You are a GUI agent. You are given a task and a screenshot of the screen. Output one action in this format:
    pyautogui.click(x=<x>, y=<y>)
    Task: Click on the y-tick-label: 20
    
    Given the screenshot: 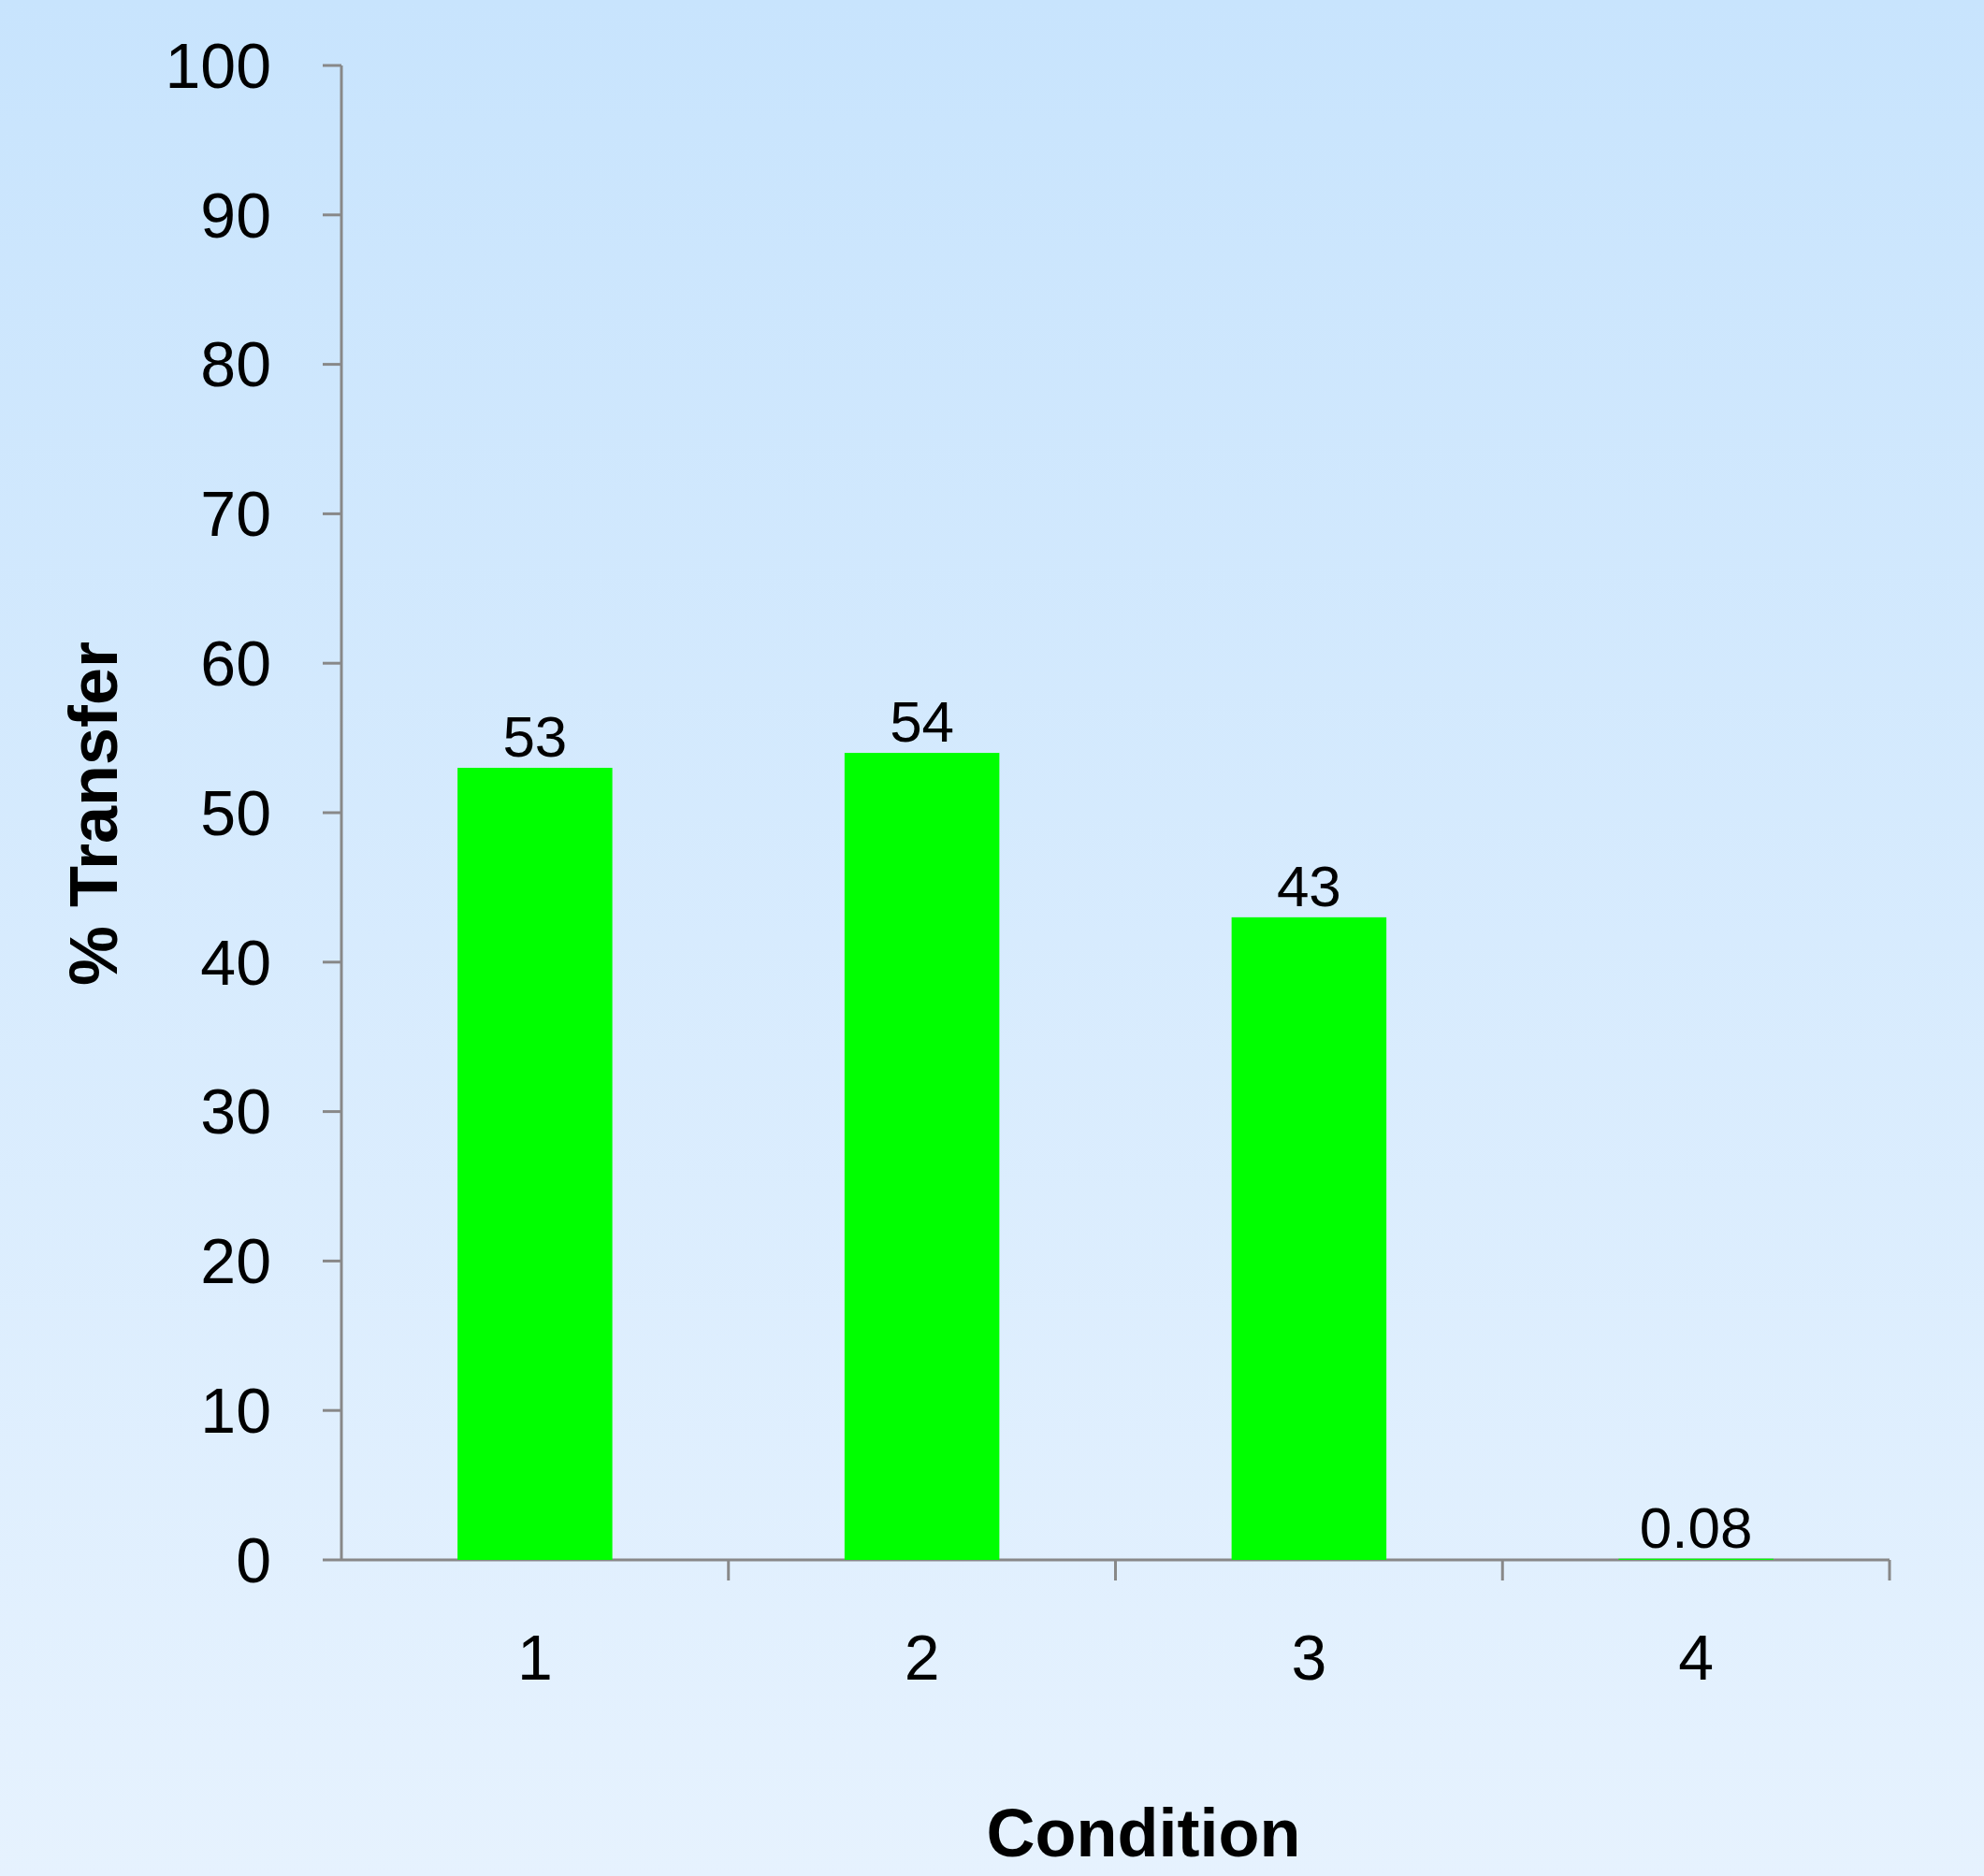 What is the action you would take?
    pyautogui.click(x=235, y=1261)
    